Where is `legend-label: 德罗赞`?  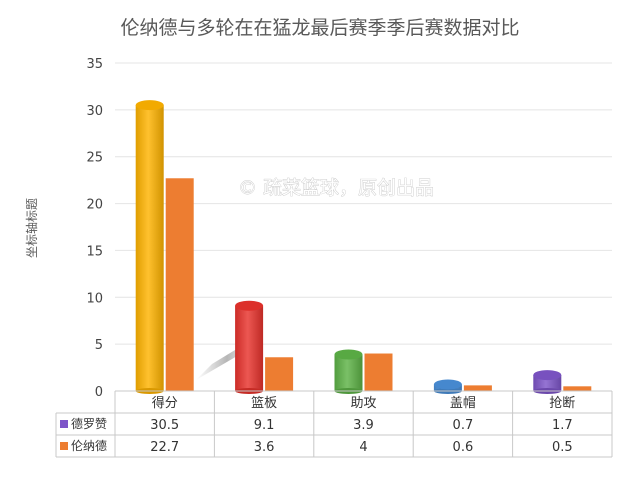 legend-label: 德罗赞 is located at coordinates (89, 423).